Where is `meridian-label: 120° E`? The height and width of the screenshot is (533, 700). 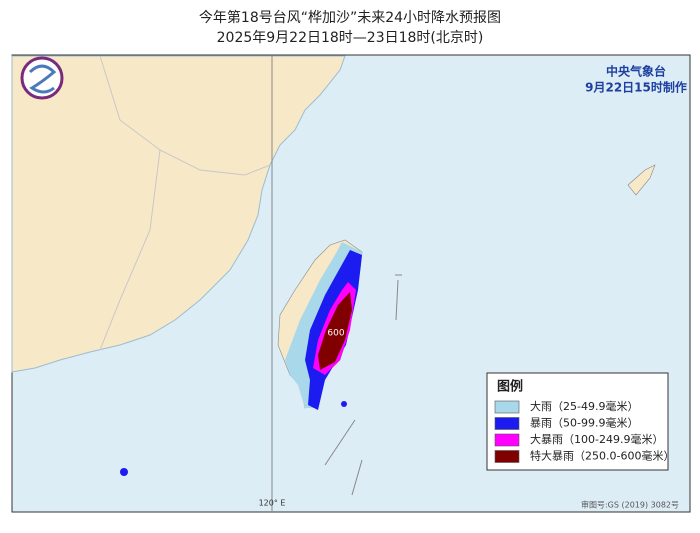
meridian-label: 120° E is located at coordinates (272, 503).